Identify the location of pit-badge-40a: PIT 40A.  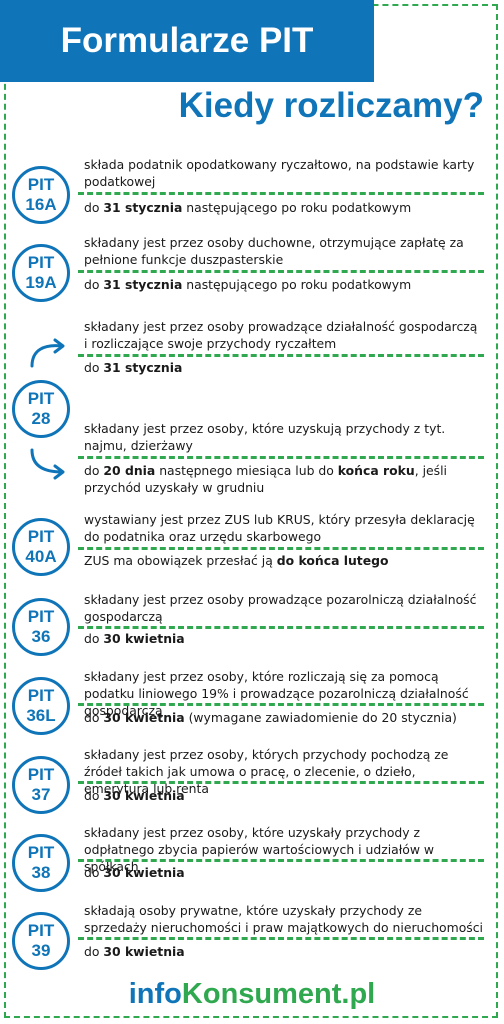
(41, 547).